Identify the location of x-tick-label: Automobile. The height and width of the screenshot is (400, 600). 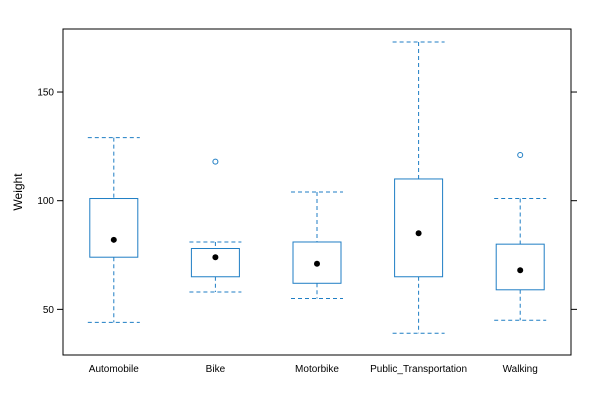
(114, 369).